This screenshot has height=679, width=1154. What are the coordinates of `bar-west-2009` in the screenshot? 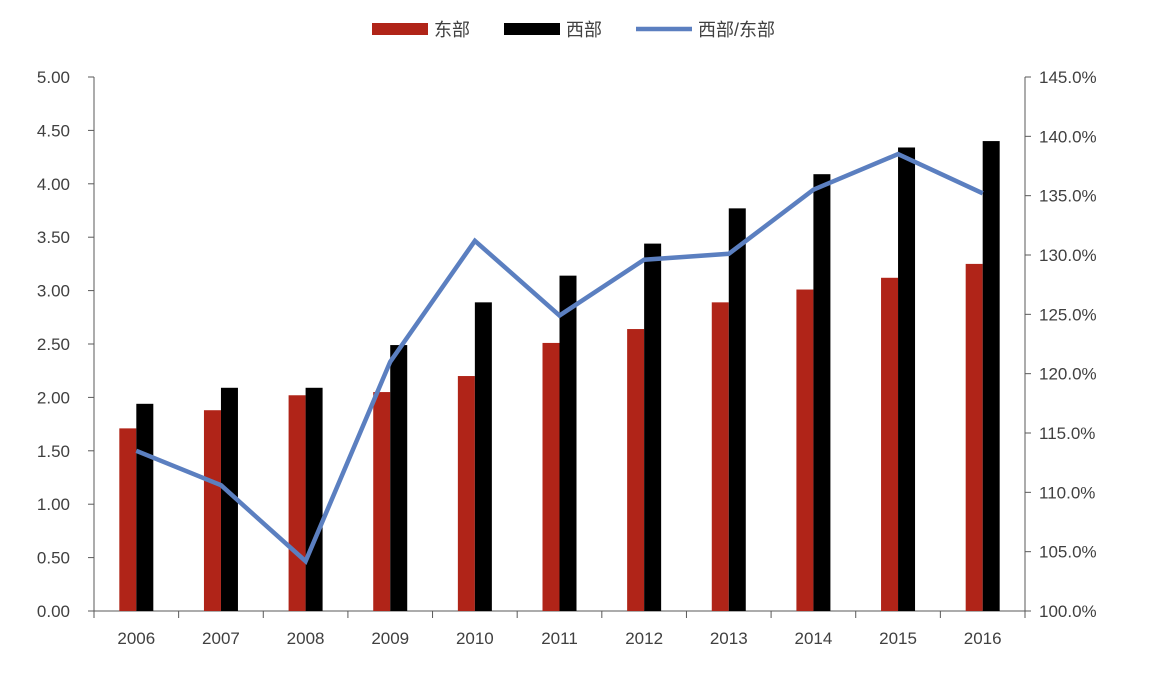 It's located at (398, 478).